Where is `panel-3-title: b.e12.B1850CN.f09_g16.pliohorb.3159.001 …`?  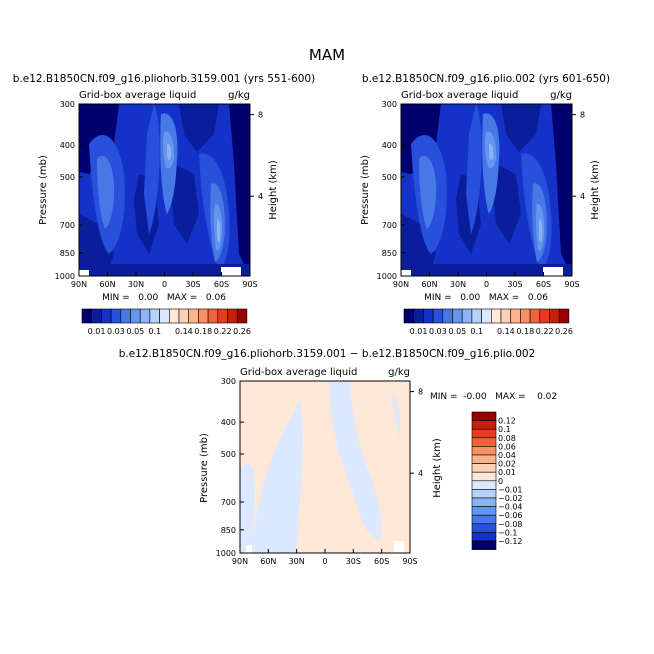 panel-3-title: b.e12.B1850CN.f09_g16.pliohorb.3159.001 … is located at coordinates (327, 354).